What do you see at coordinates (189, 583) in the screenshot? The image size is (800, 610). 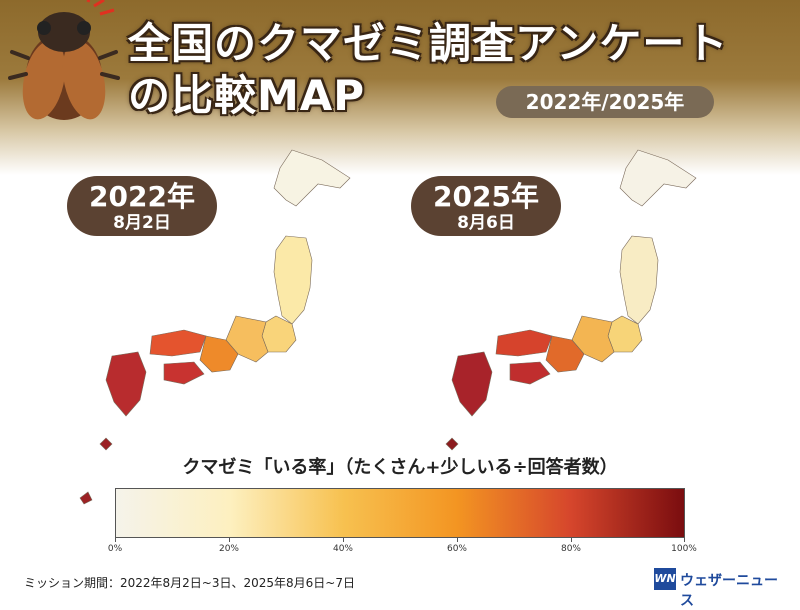 I see `mission-period-note: ミッション期間：2022年8月2日~3日、2025年8月6日~7日` at bounding box center [189, 583].